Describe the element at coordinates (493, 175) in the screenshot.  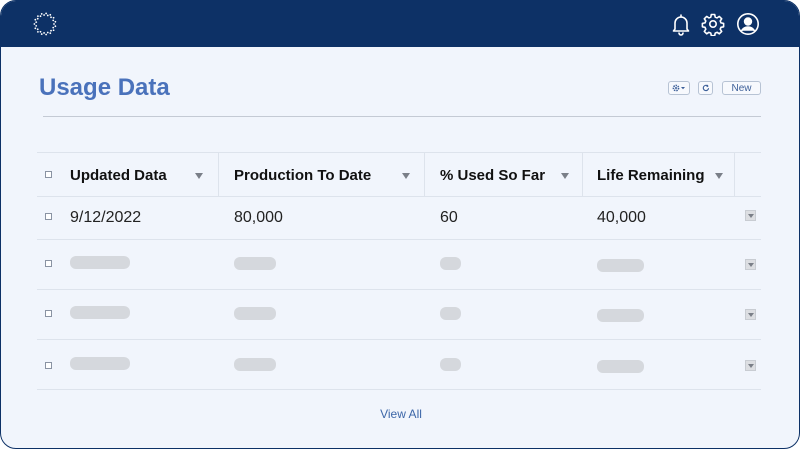
I see `column-header-percent-used: % Used So Far` at that location.